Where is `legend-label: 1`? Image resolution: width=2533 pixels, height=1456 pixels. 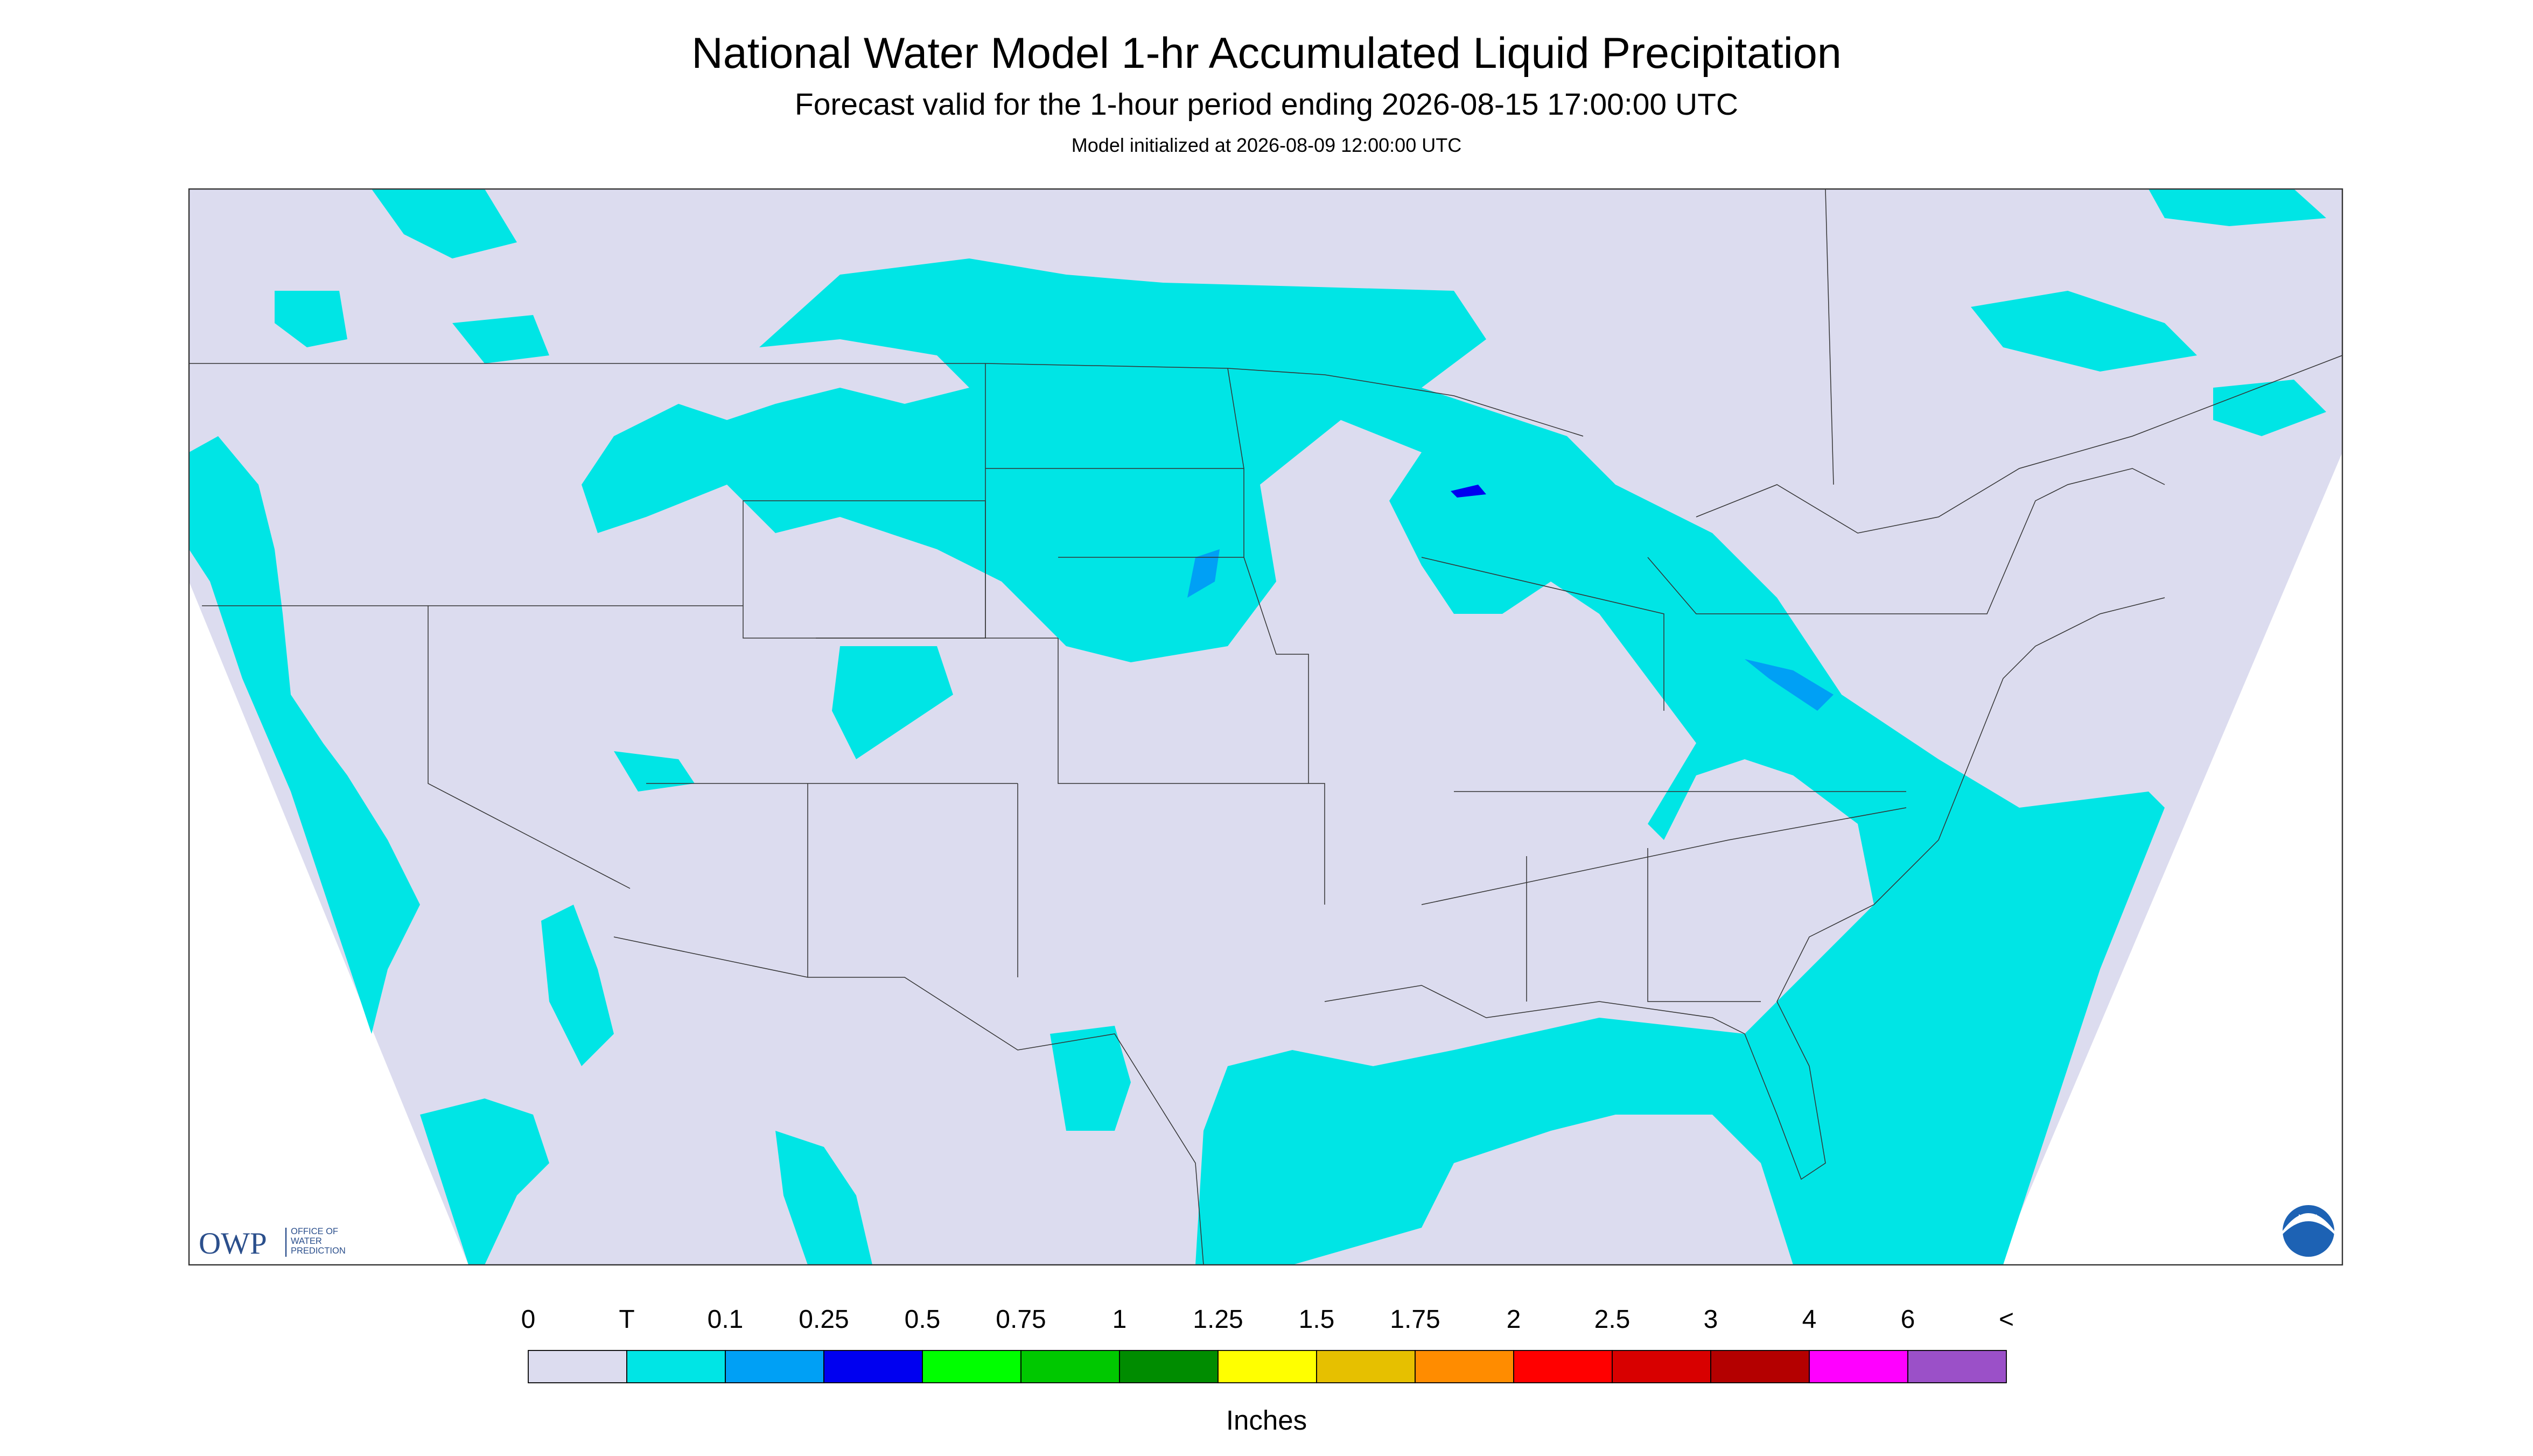 legend-label: 1 is located at coordinates (1120, 1319).